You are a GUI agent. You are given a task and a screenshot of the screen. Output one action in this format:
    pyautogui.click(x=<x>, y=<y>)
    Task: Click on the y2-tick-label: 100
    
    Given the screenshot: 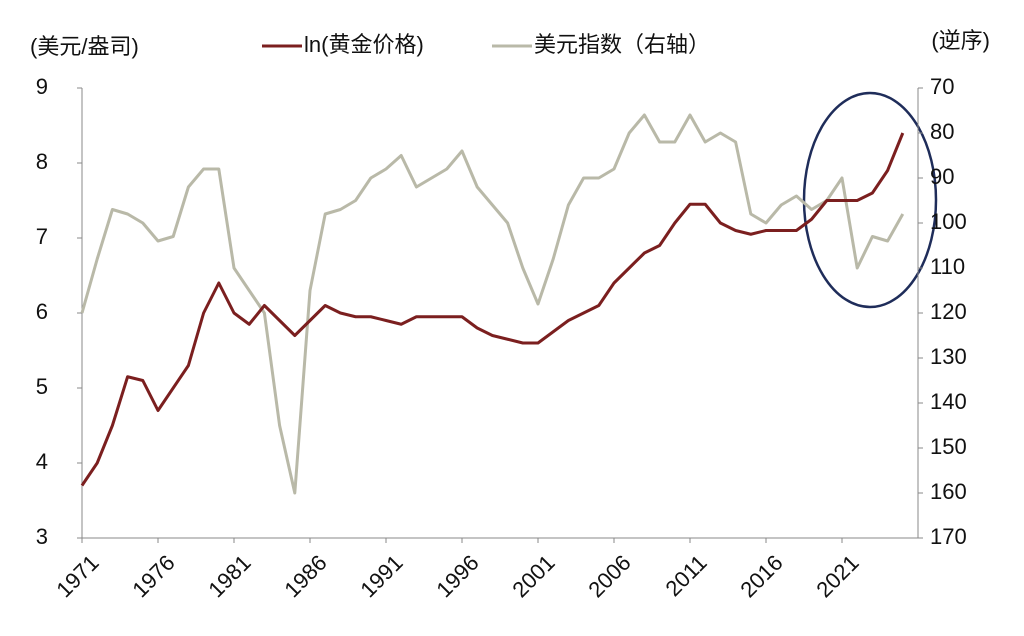 What is the action you would take?
    pyautogui.click(x=948, y=221)
    